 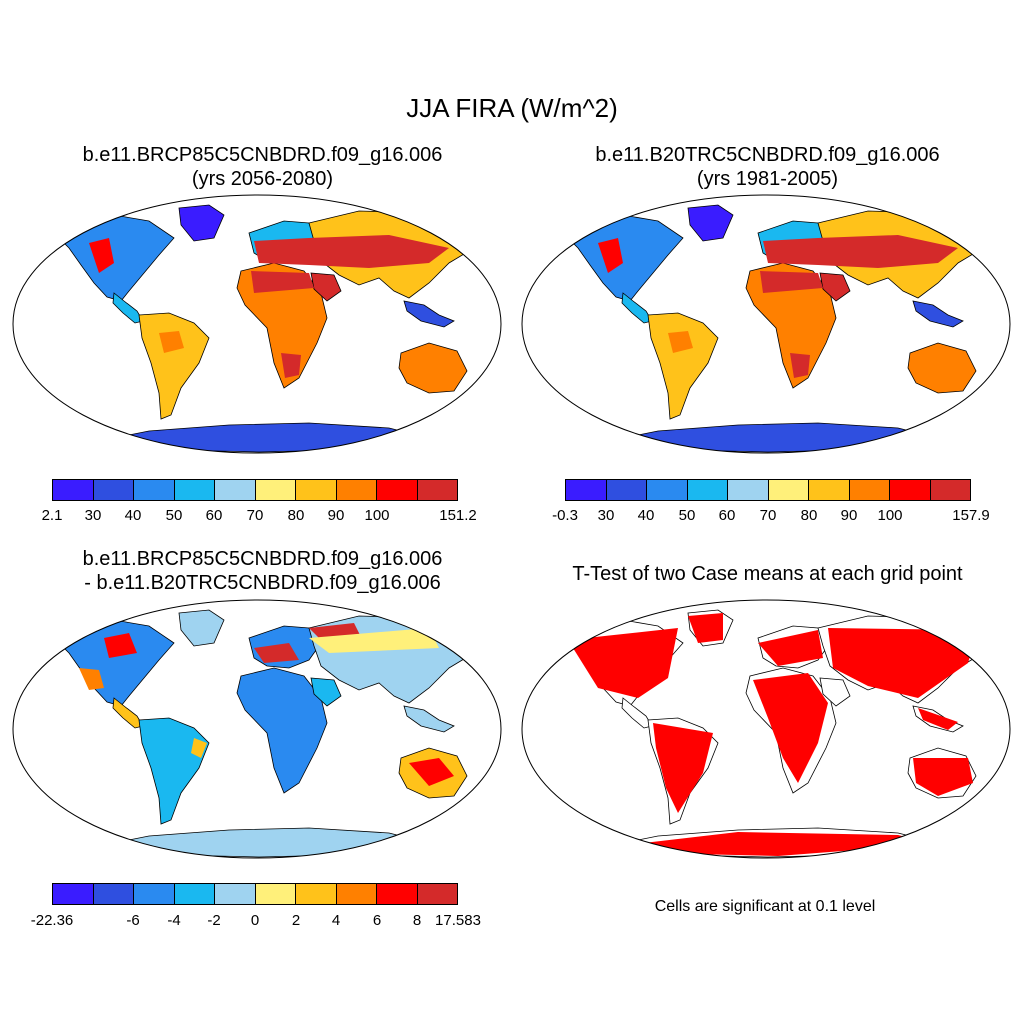 I want to click on colorbar-label: 90, so click(x=849, y=515).